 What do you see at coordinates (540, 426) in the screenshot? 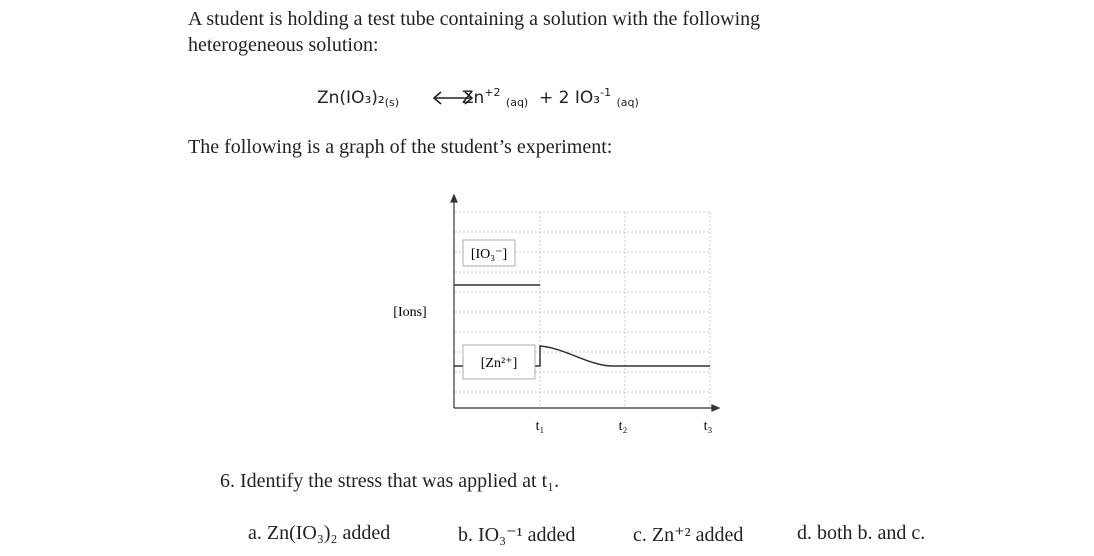
I see `time-label: t₁` at bounding box center [540, 426].